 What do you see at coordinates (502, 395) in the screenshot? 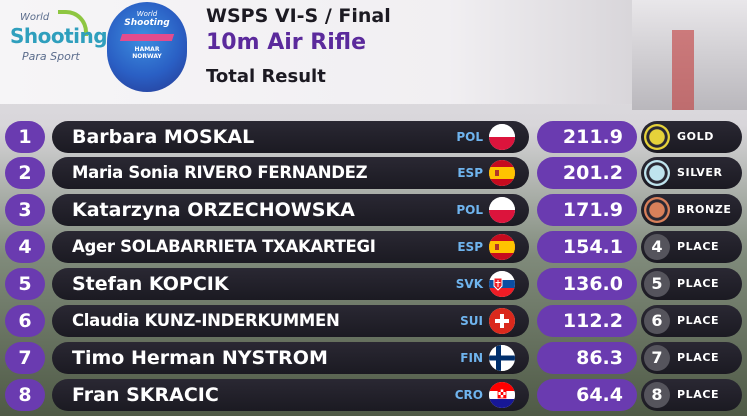
I see `cro-flag-icon` at bounding box center [502, 395].